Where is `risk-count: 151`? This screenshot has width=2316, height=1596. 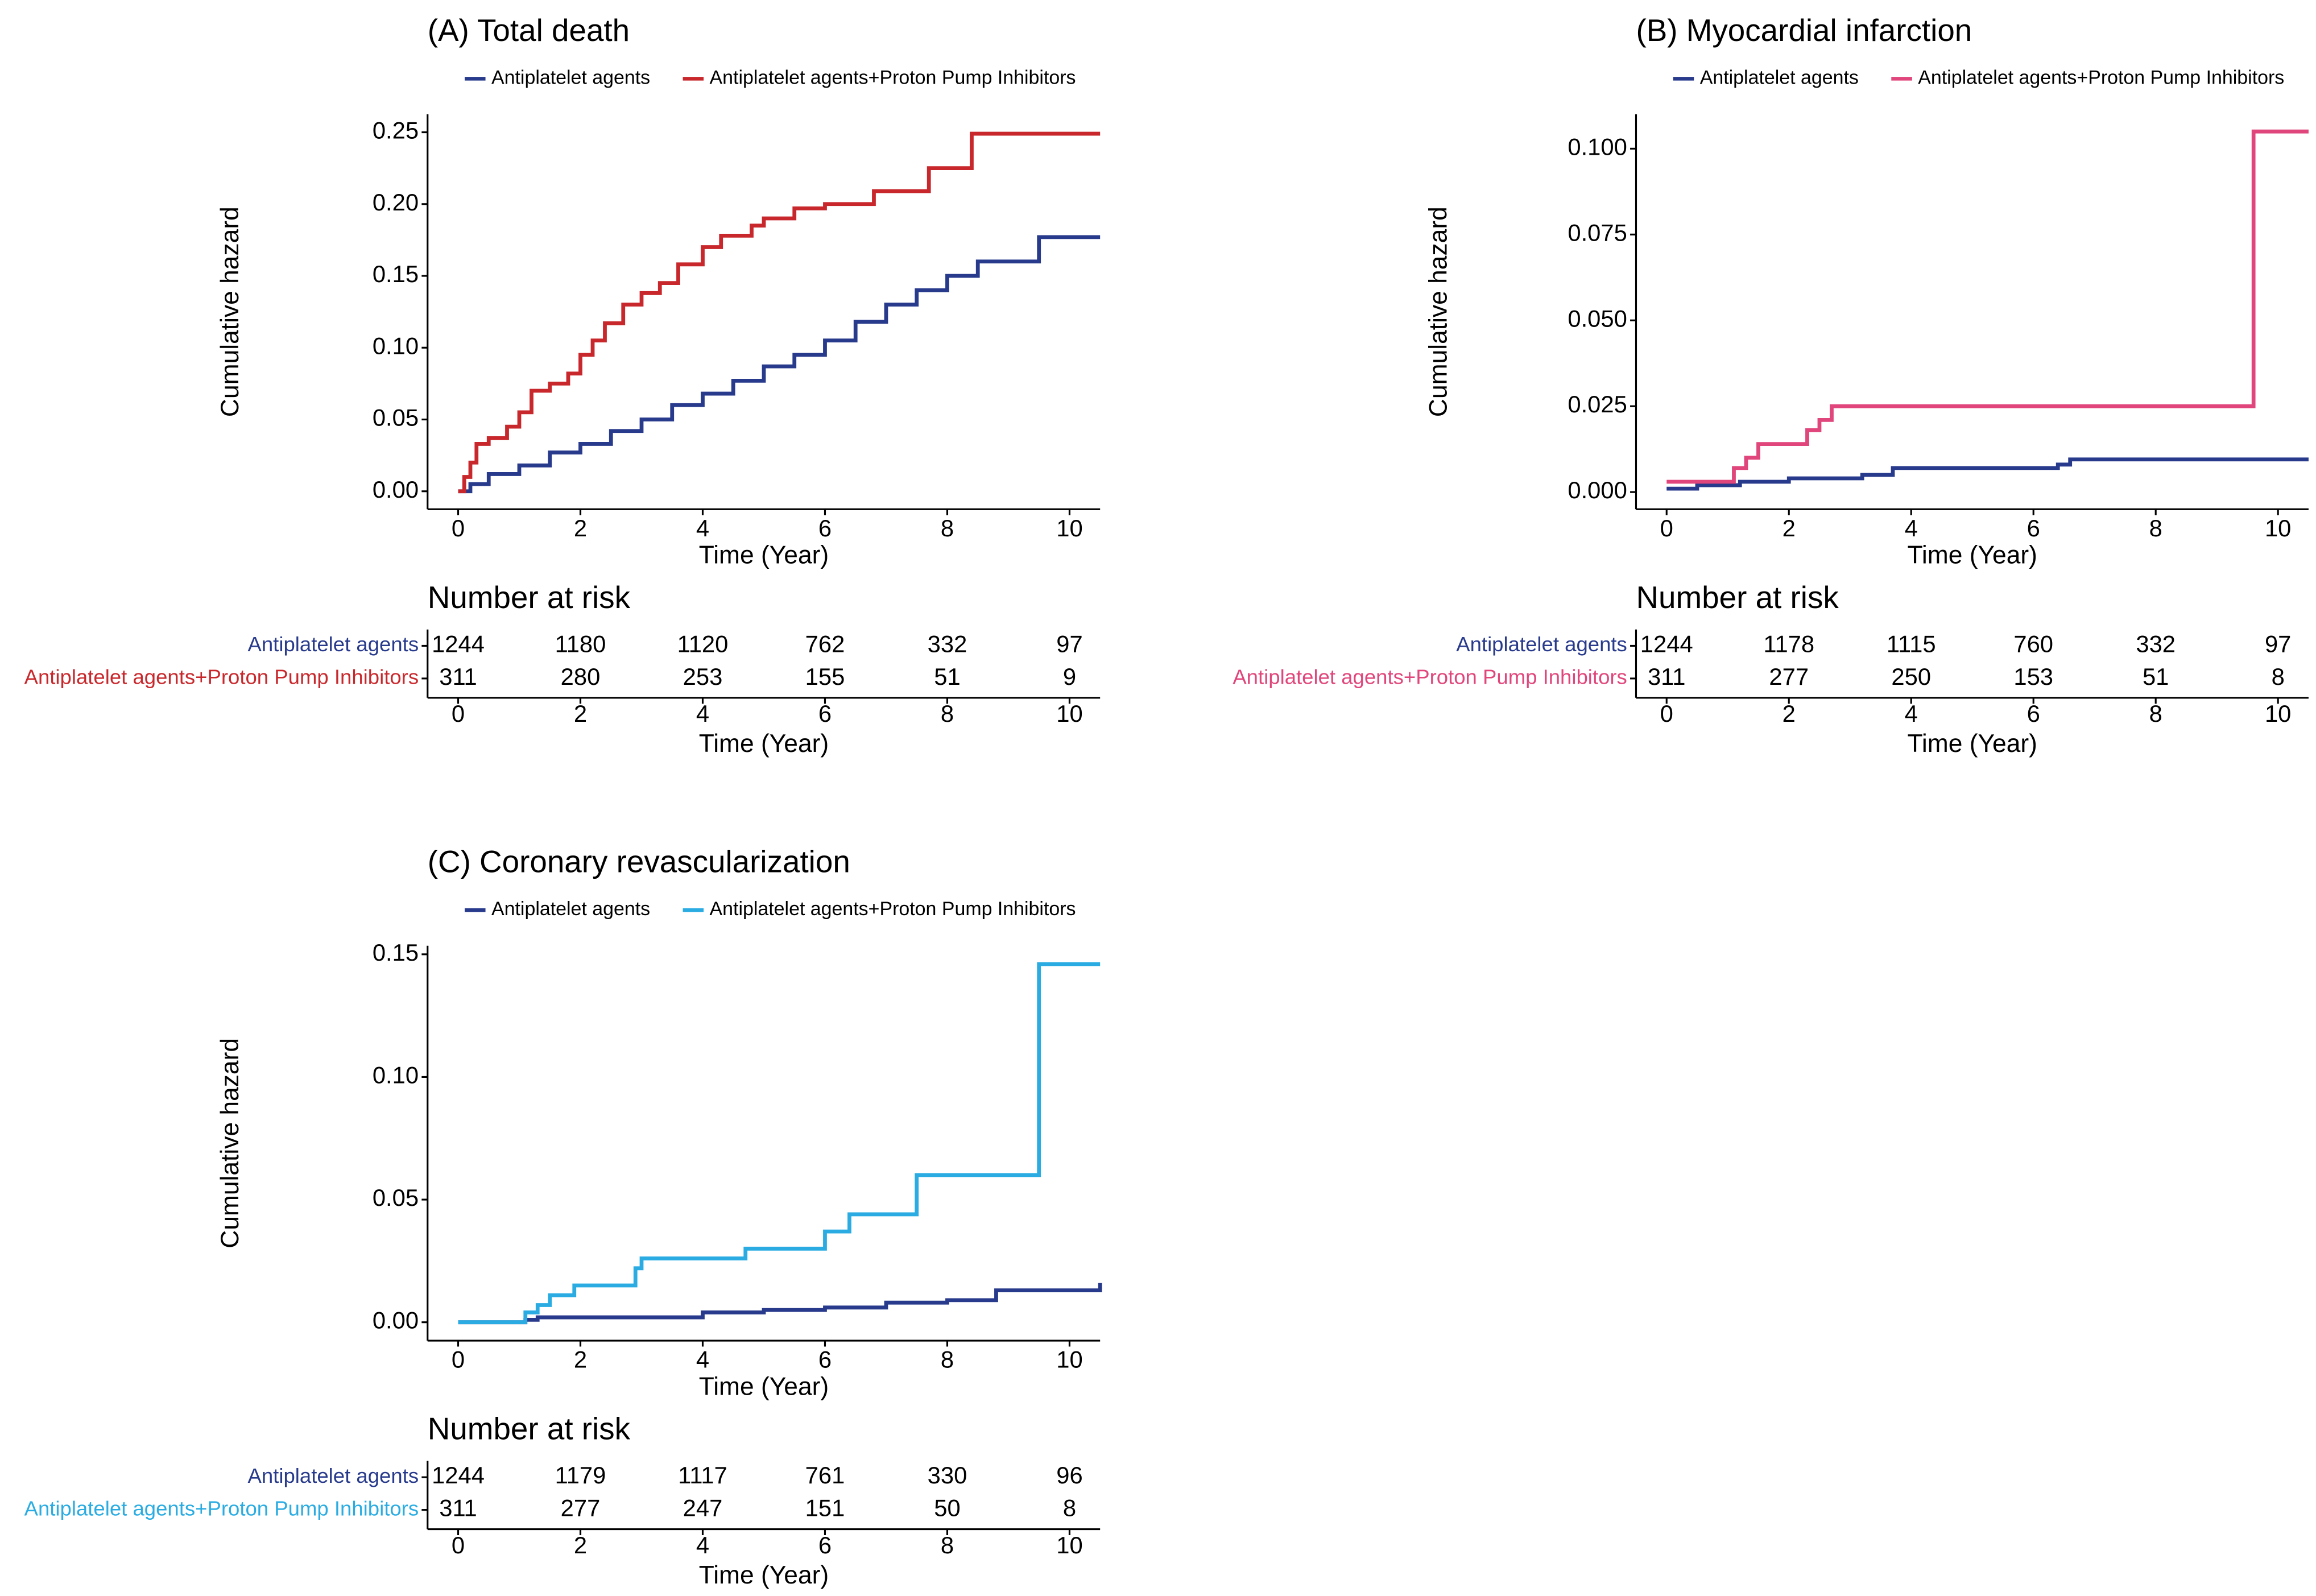 risk-count: 151 is located at coordinates (825, 1508).